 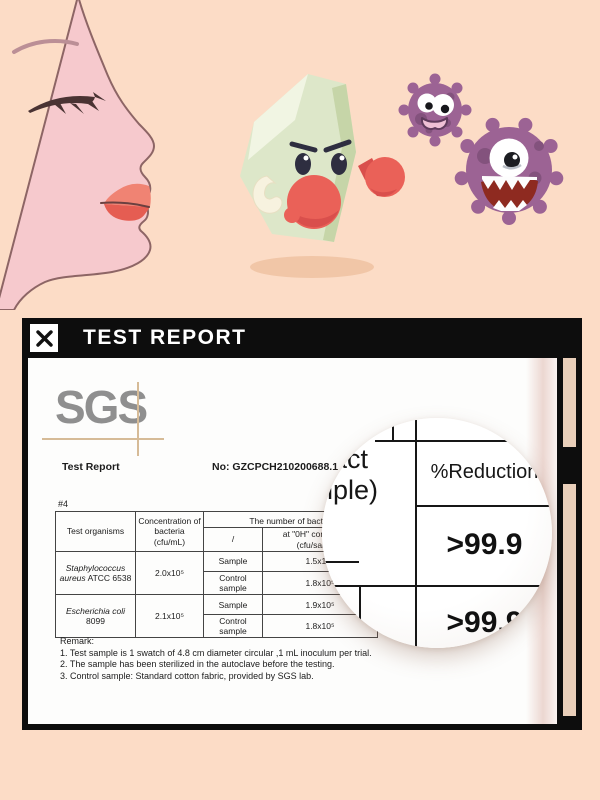 What do you see at coordinates (509, 171) in the screenshot?
I see `germ-large-illustration` at bounding box center [509, 171].